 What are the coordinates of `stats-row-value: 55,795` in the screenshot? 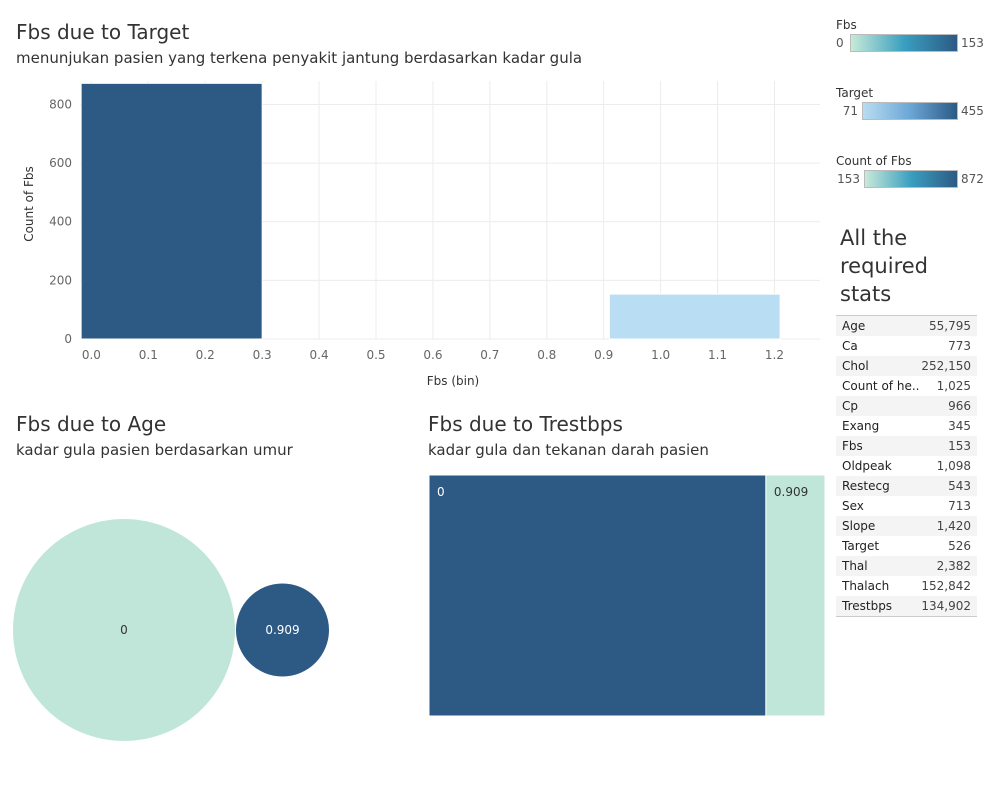 It's located at (950, 326).